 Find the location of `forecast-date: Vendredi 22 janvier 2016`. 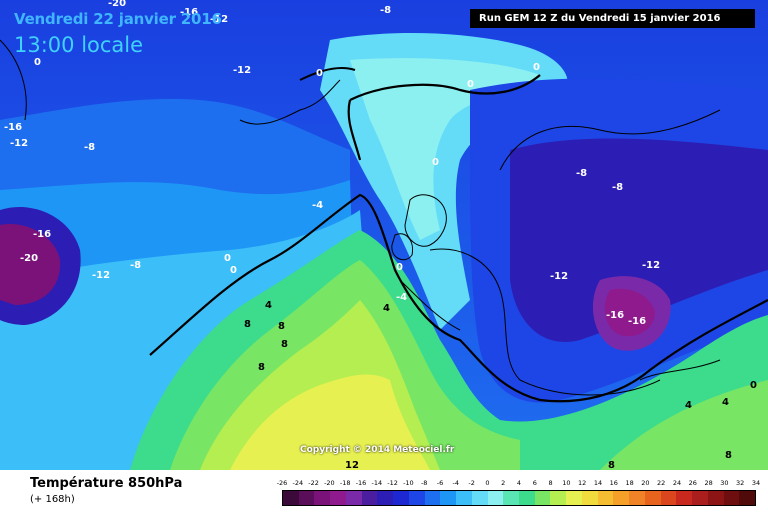

forecast-date: Vendredi 22 janvier 2016 is located at coordinates (118, 19).